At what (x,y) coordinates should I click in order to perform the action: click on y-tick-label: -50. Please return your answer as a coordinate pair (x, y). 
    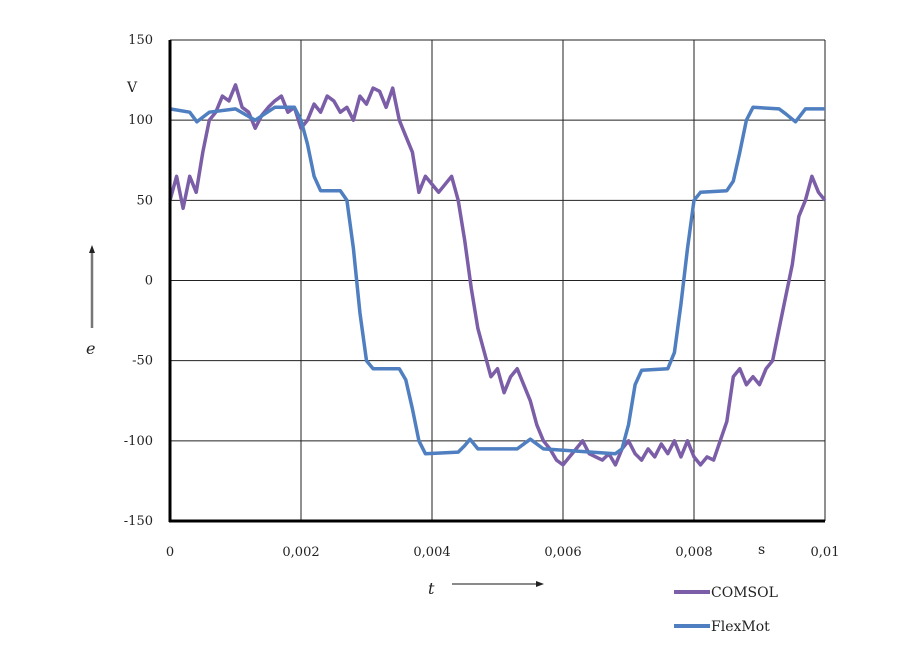
    Looking at the image, I should click on (142, 361).